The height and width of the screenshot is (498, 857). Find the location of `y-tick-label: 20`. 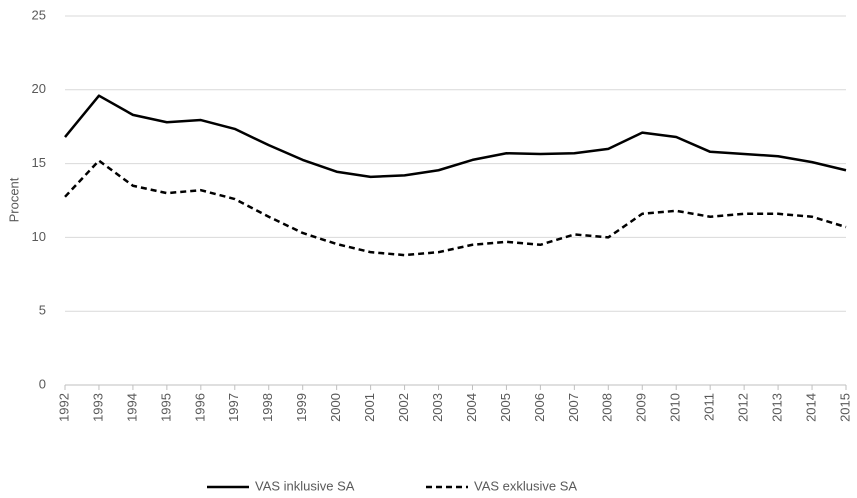

y-tick-label: 20 is located at coordinates (39, 88).